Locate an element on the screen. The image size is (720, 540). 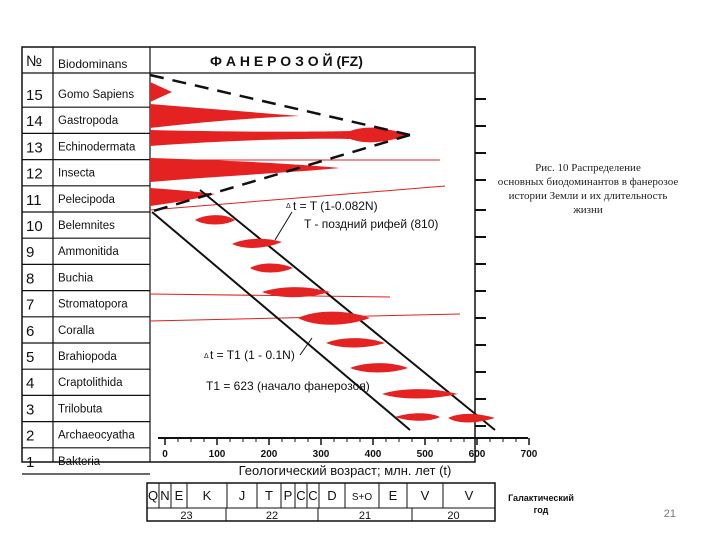
row-name: Archaeocyatha is located at coordinates (96, 436).